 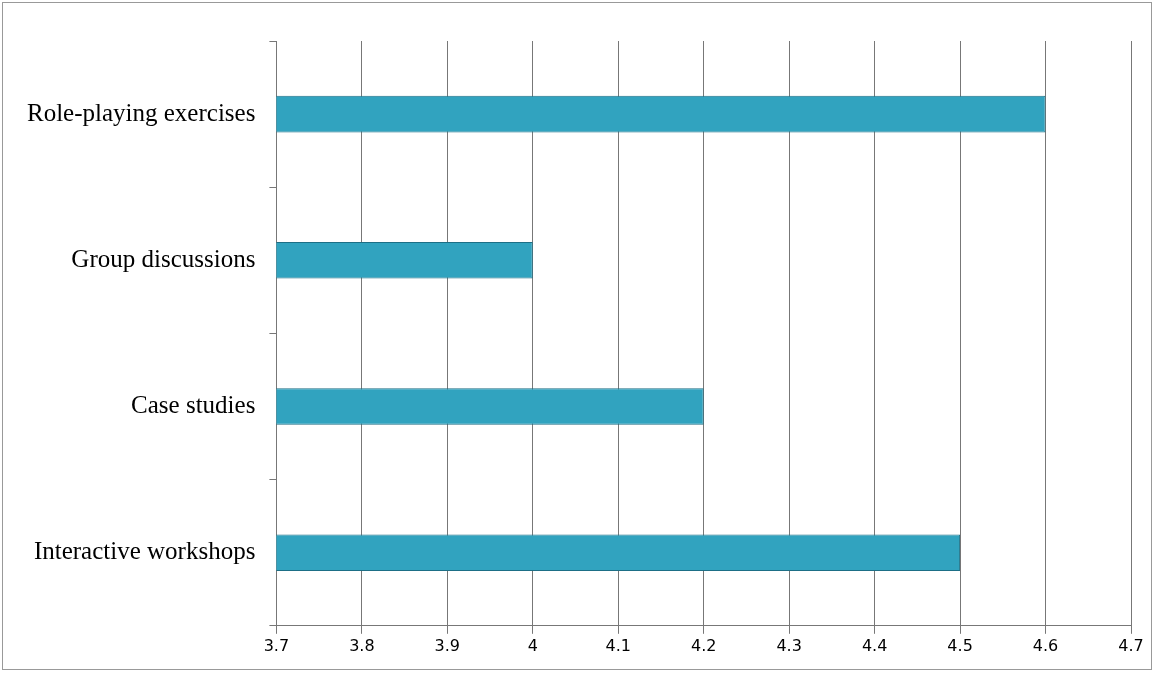 What do you see at coordinates (1045, 645) in the screenshot?
I see `x-tick-label: 4.6` at bounding box center [1045, 645].